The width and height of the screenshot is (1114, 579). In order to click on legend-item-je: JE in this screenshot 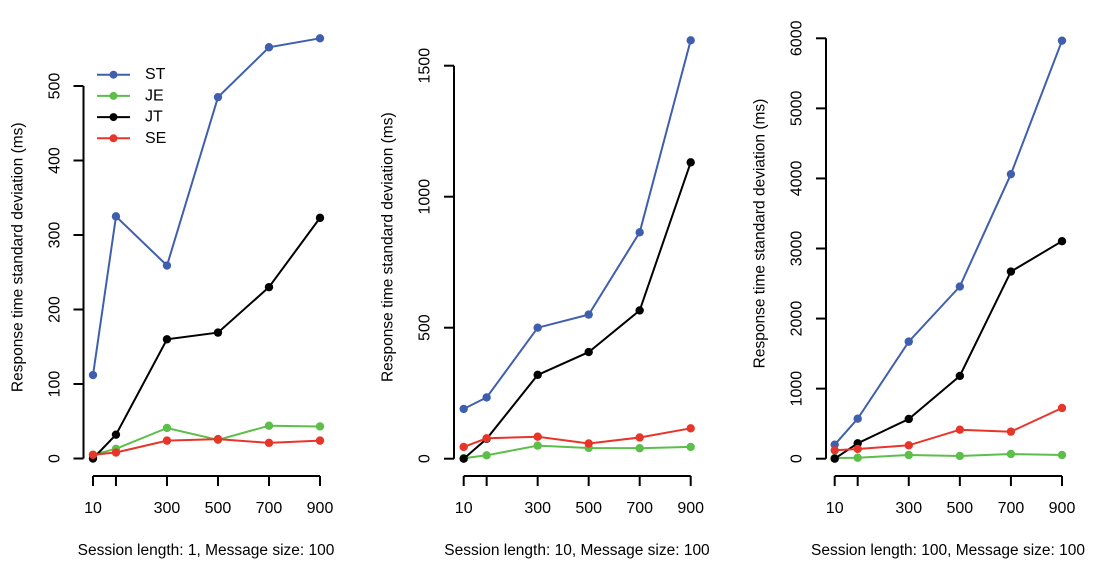, I will do `click(130, 95)`.